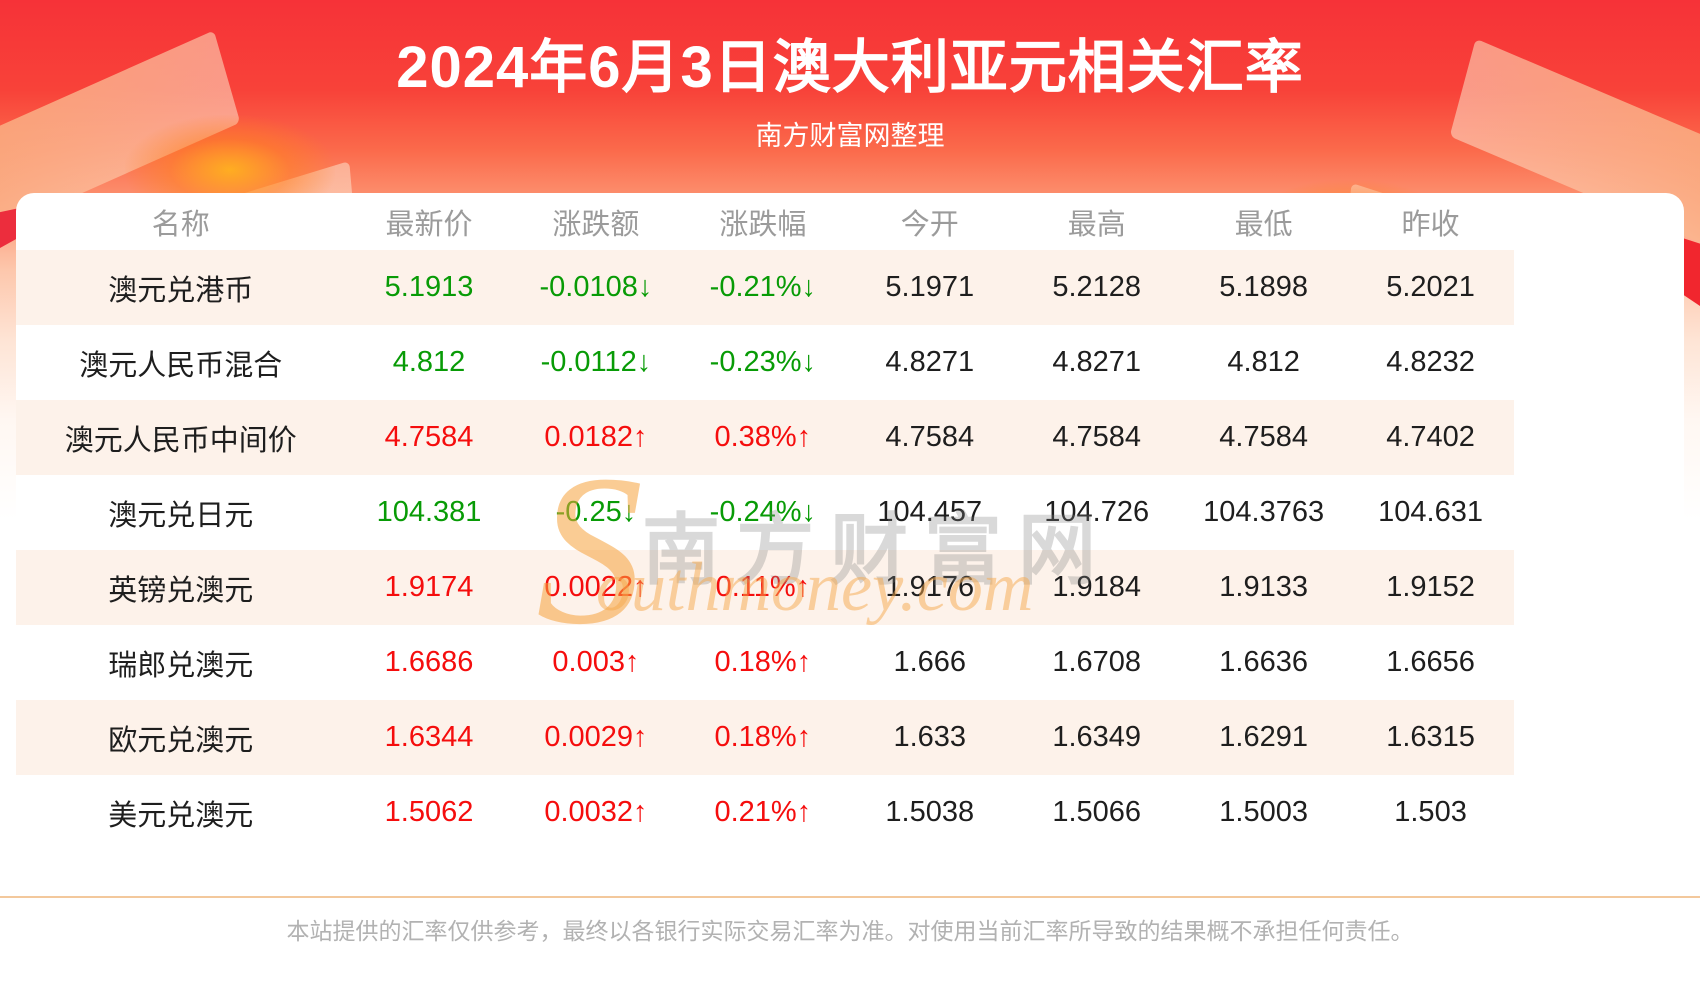 The image size is (1700, 1000). What do you see at coordinates (180, 440) in the screenshot?
I see `cell-name: 澳元人民币中间价` at bounding box center [180, 440].